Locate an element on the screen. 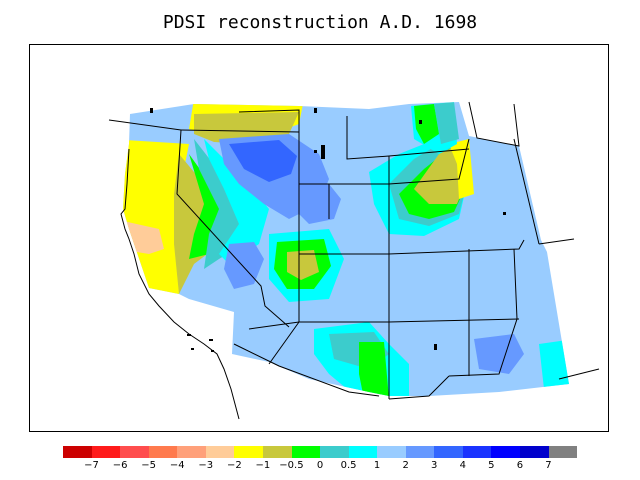 The image size is (640, 480). contour-blue4-north is located at coordinates (263, 161).